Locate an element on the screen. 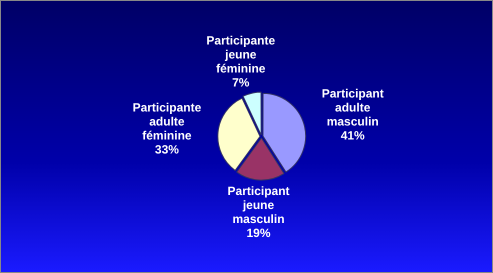 The width and height of the screenshot is (493, 273). slice-label: Participant adulte masculin is located at coordinates (353, 107).